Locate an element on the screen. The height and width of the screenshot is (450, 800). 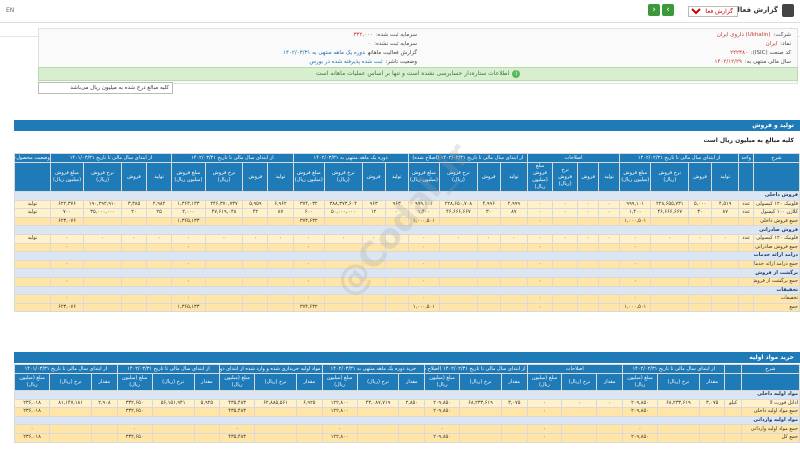
group-row: تخفیفات is located at coordinates (407, 290).